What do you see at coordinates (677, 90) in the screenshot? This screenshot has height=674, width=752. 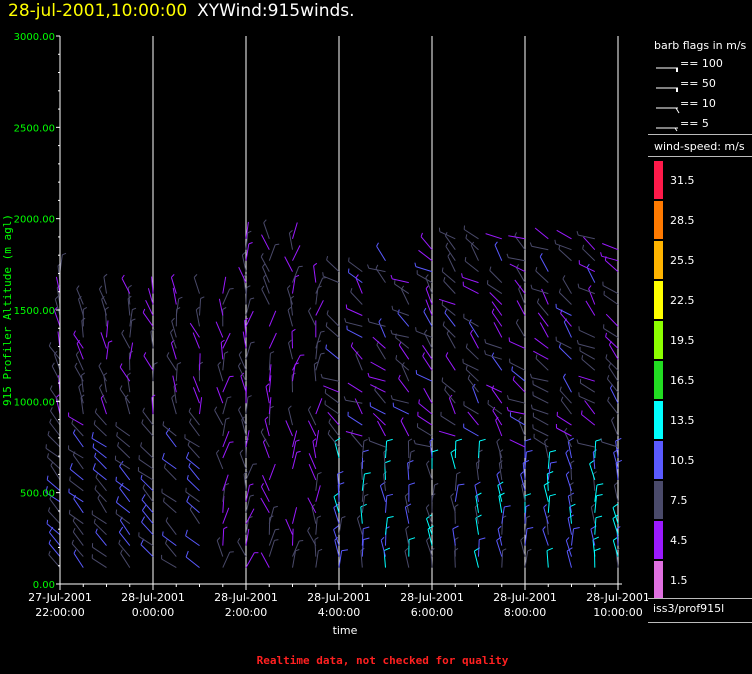 I see `barb-legend-flag` at bounding box center [677, 90].